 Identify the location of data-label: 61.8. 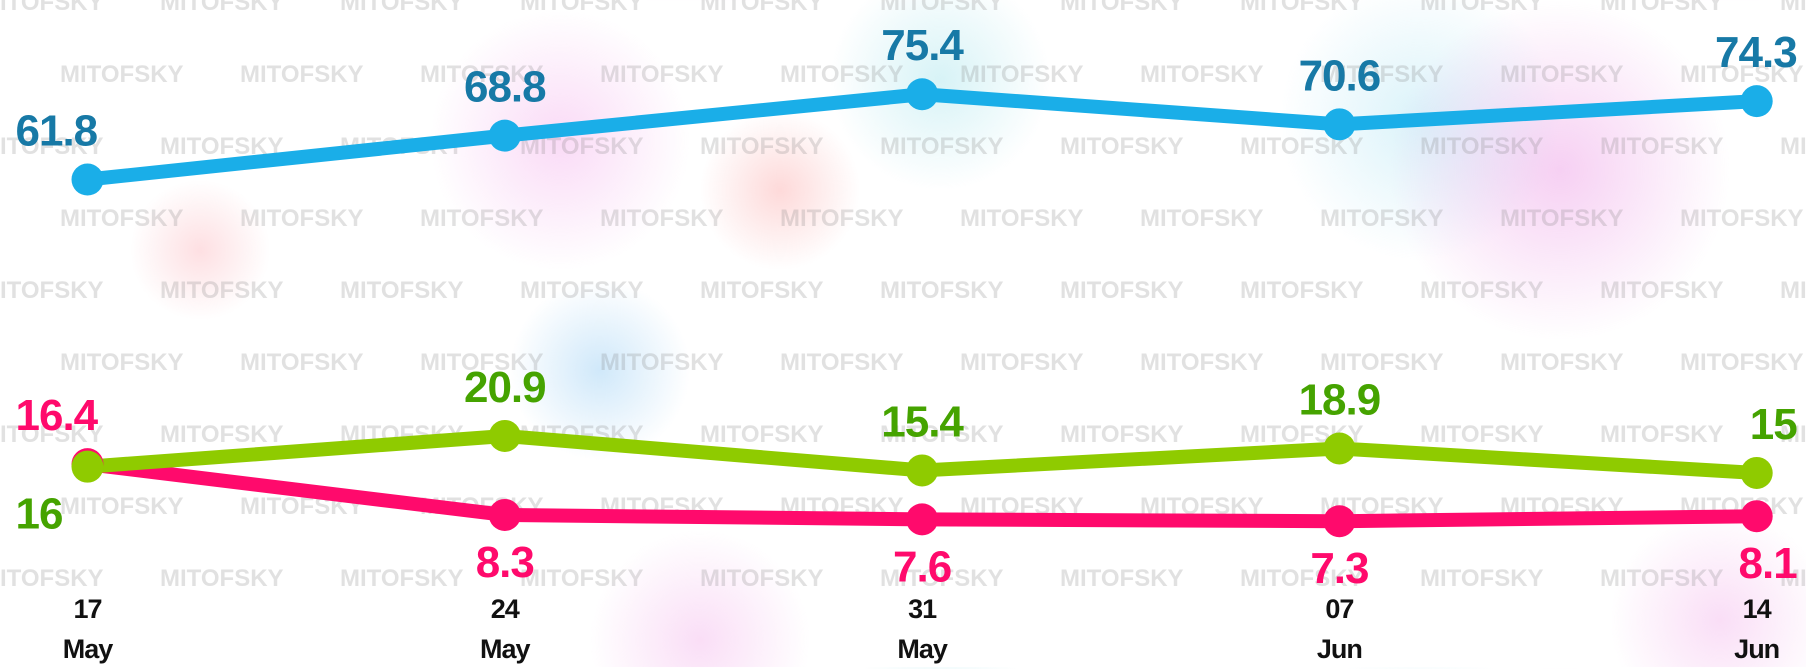
(57, 131).